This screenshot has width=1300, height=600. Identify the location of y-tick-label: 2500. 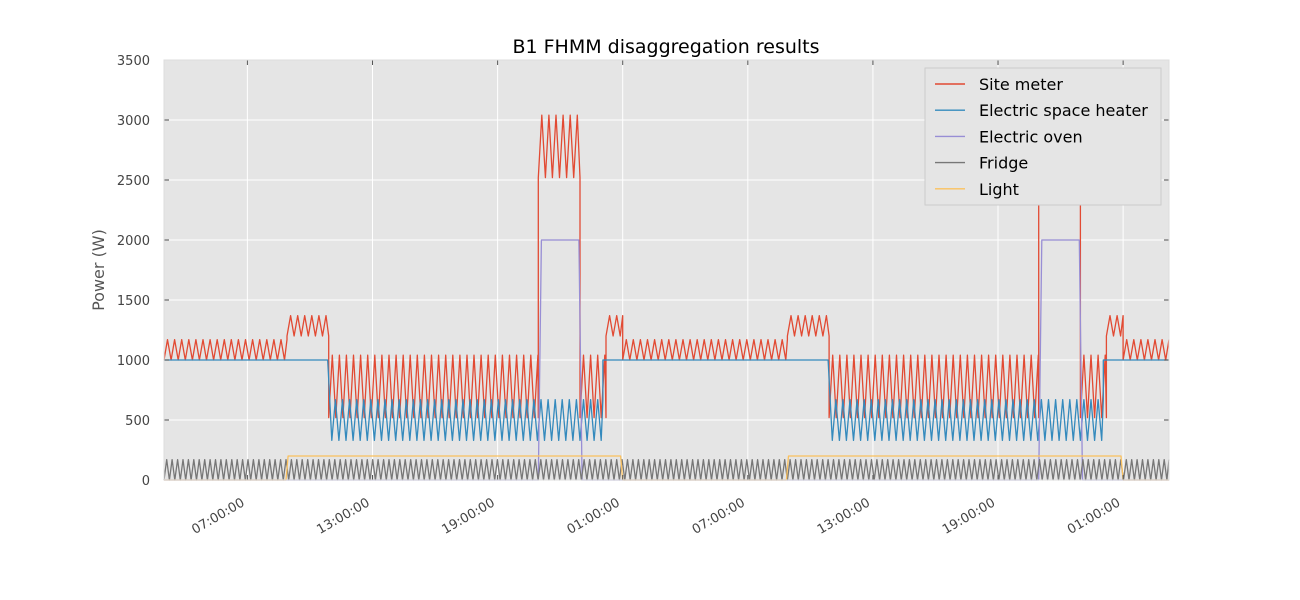
(133, 181).